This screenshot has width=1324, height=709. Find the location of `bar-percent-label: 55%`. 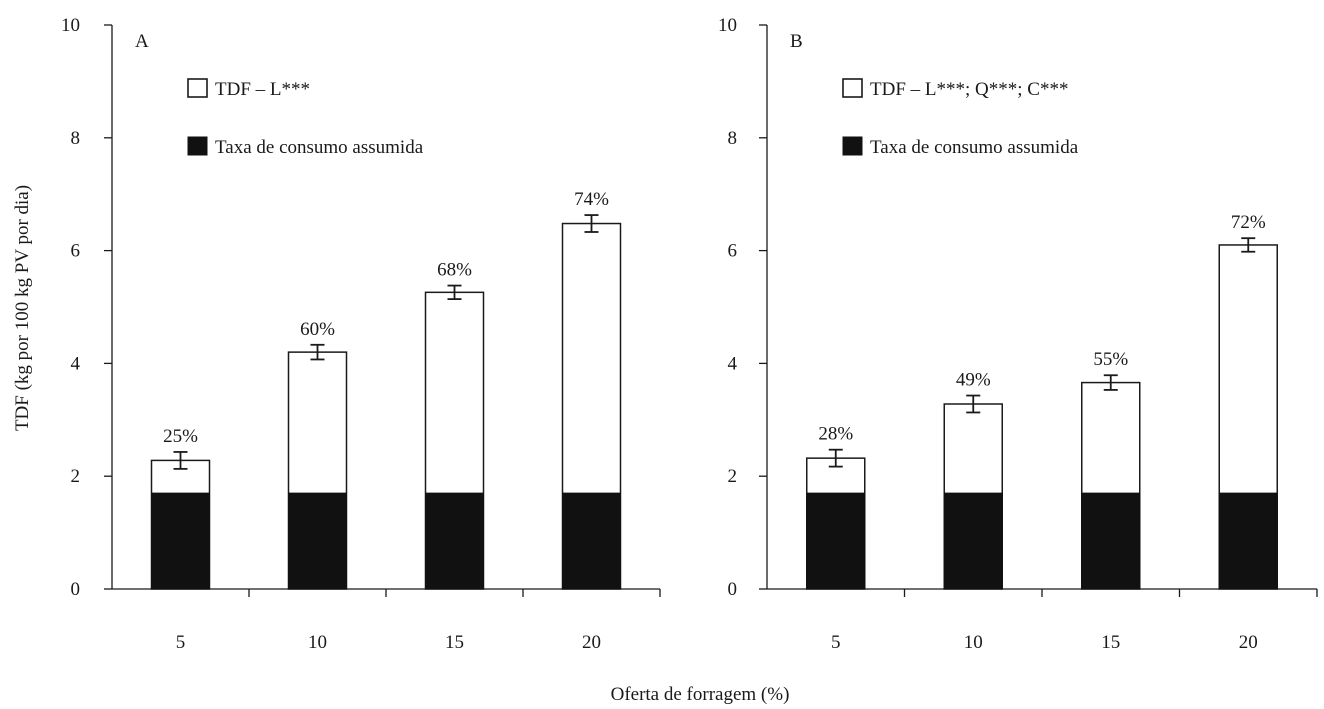

bar-percent-label: 55% is located at coordinates (1110, 359).